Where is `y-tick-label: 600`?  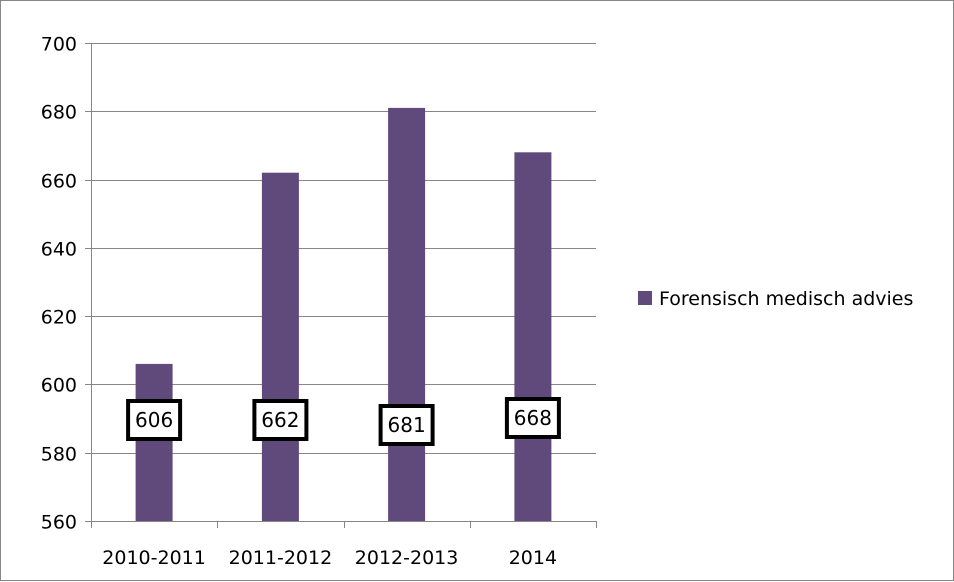
y-tick-label: 600 is located at coordinates (59, 386).